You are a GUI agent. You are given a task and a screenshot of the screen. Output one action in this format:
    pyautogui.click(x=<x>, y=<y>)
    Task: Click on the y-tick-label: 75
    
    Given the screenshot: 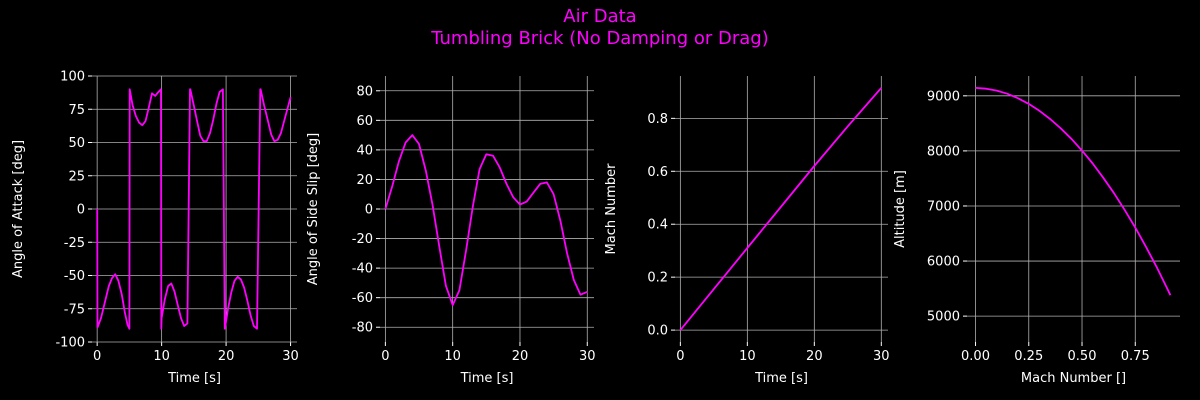 What is the action you would take?
    pyautogui.click(x=76, y=110)
    